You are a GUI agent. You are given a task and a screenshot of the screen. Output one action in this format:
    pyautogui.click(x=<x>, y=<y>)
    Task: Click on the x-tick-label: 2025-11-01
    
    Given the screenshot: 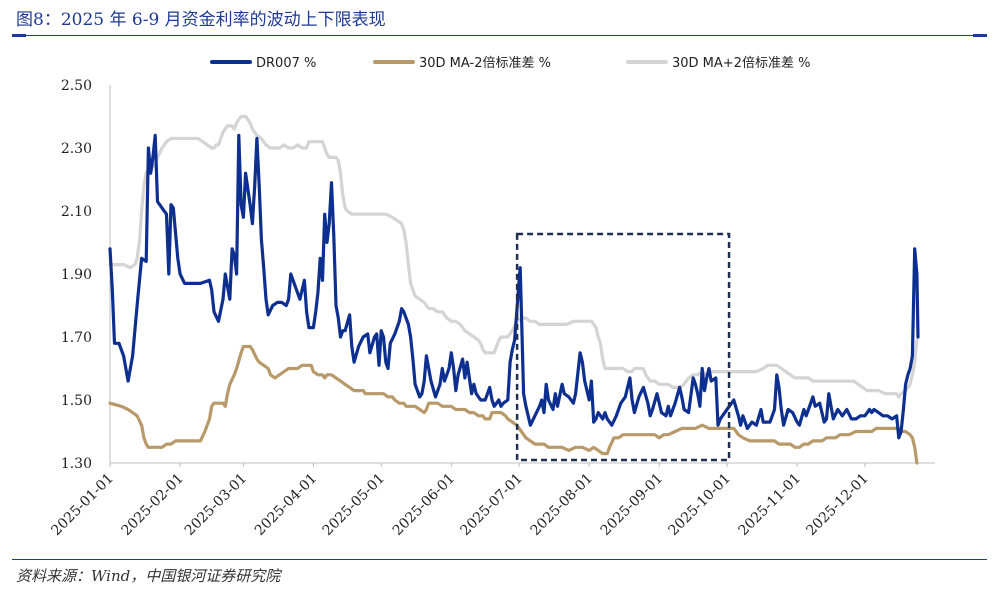 What is the action you would take?
    pyautogui.click(x=770, y=505)
    